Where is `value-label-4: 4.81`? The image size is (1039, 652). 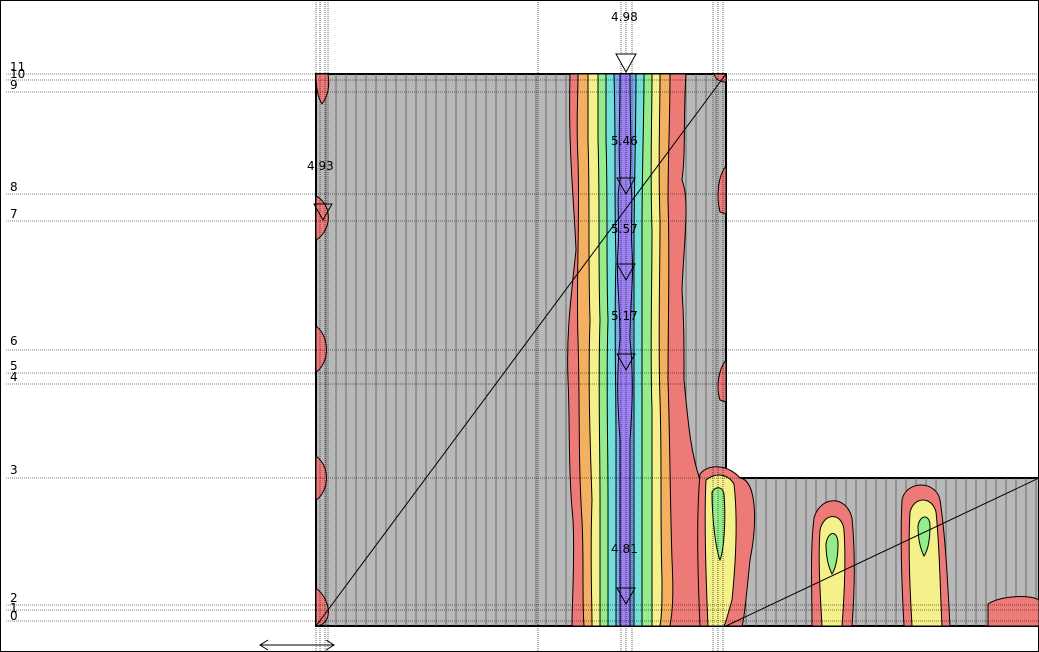 value-label-4: 4.81 is located at coordinates (624, 549).